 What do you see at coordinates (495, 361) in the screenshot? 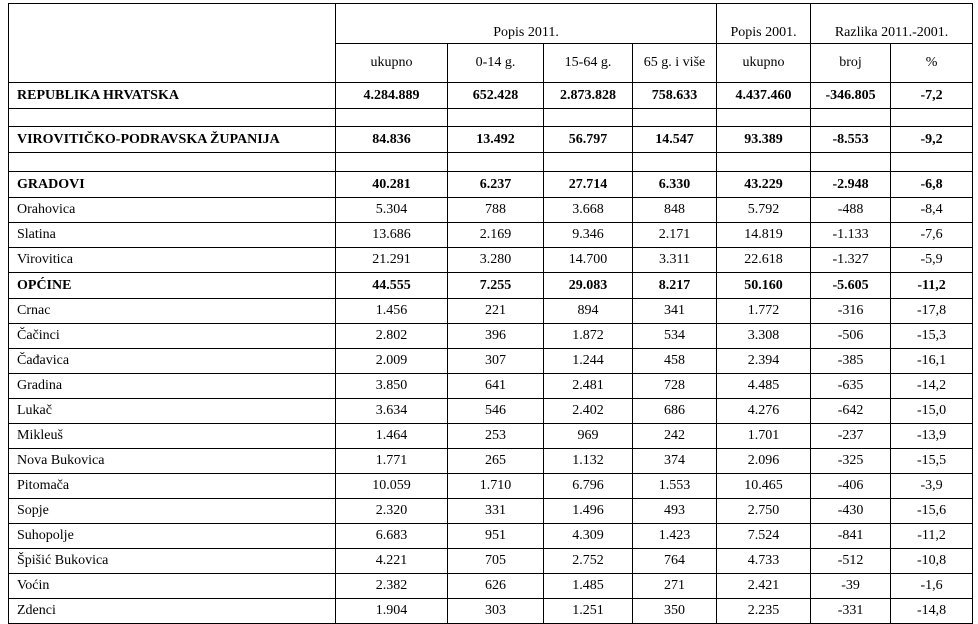
I see `cell-value: 307` at bounding box center [495, 361].